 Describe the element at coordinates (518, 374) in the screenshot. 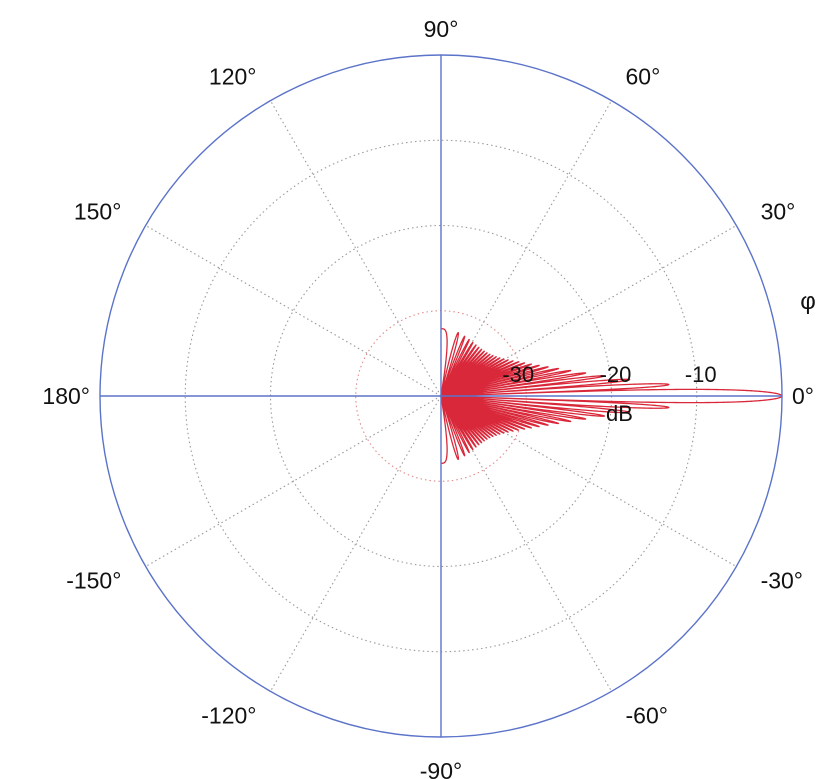

I see `radial-tick-label: -30` at that location.